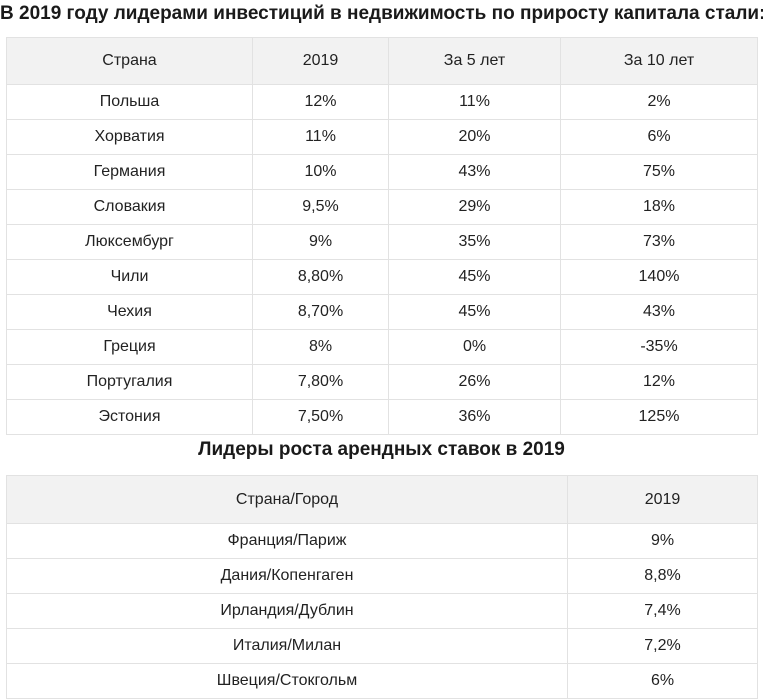 This screenshot has height=700, width=763. Describe the element at coordinates (659, 137) in the screenshot. I see `cell-10-years: 6%` at that location.